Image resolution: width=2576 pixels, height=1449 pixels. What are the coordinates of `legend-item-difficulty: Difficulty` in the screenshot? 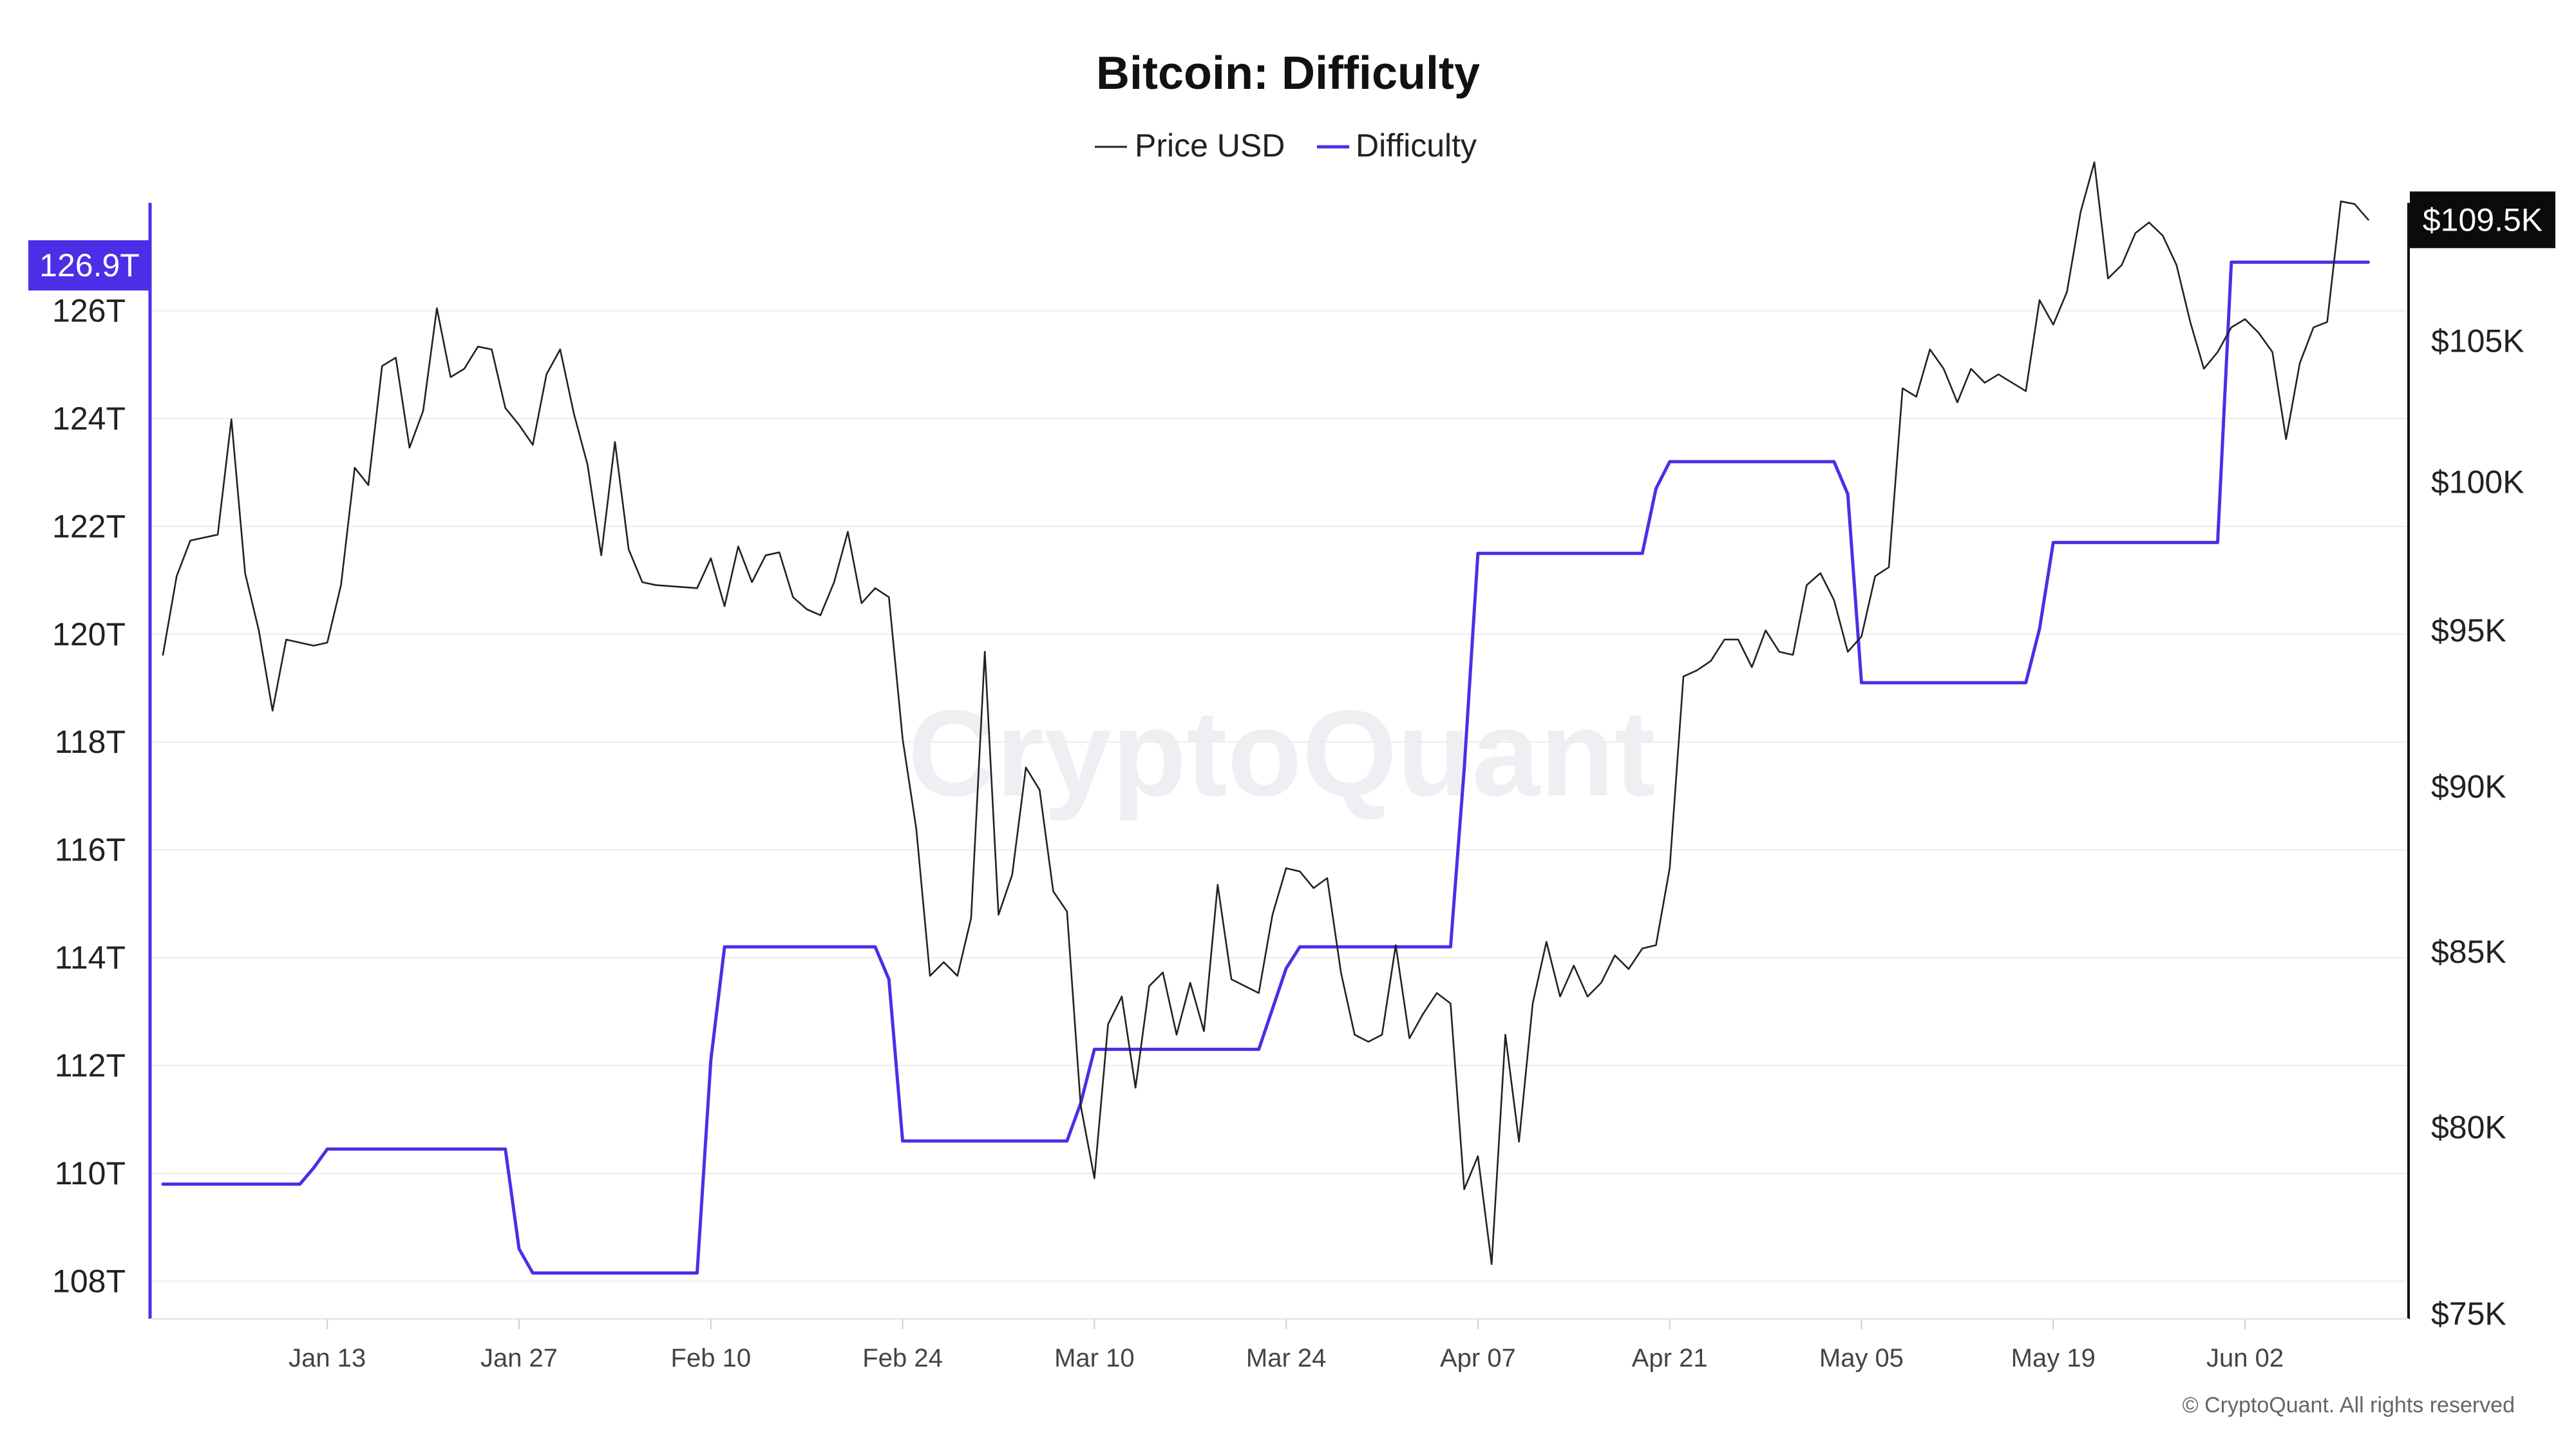 It's located at (1416, 146).